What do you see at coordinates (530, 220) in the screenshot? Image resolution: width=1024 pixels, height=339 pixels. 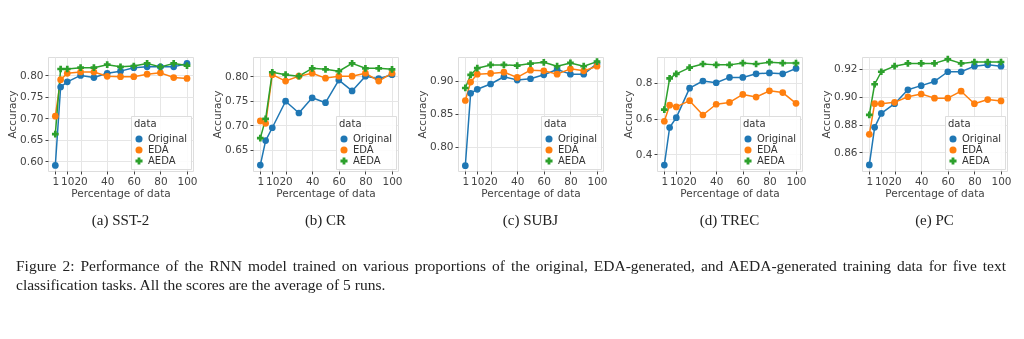 I see `text: (c) SUBJ` at bounding box center [530, 220].